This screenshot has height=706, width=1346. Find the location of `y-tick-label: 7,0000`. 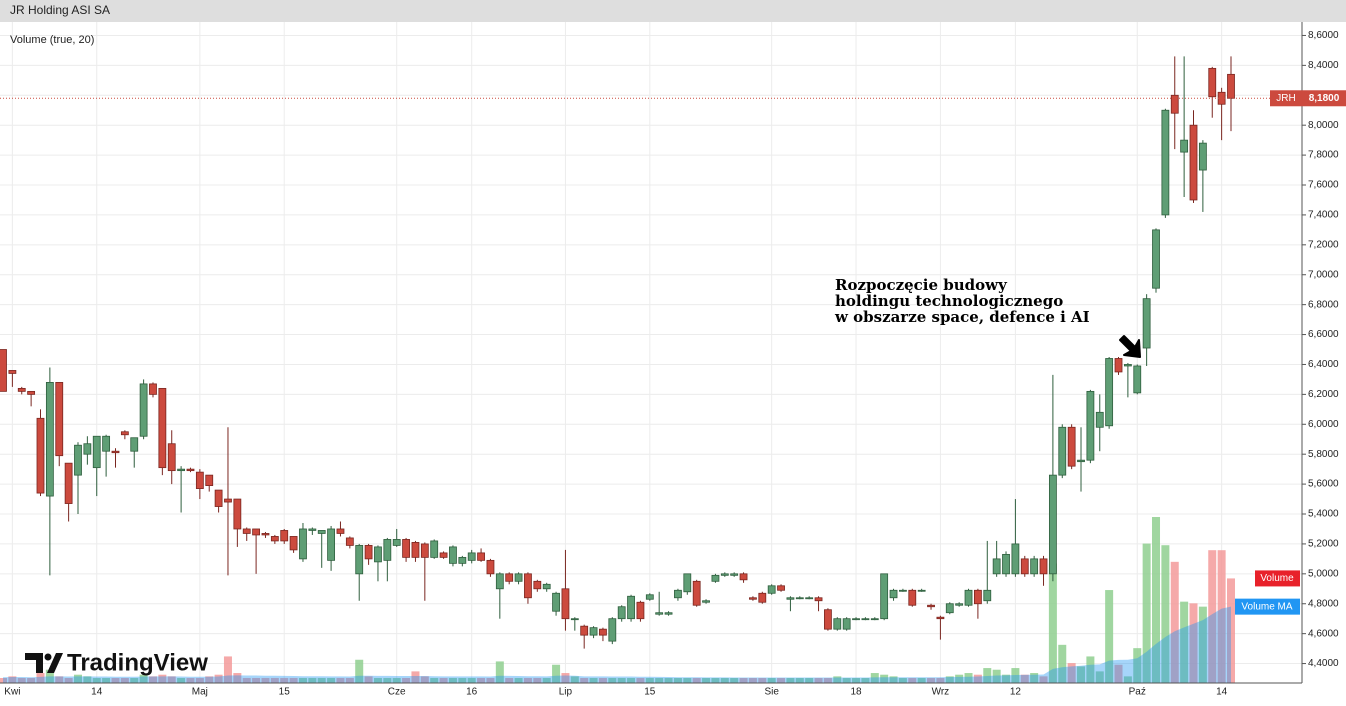

y-tick-label: 7,0000 is located at coordinates (1323, 274).